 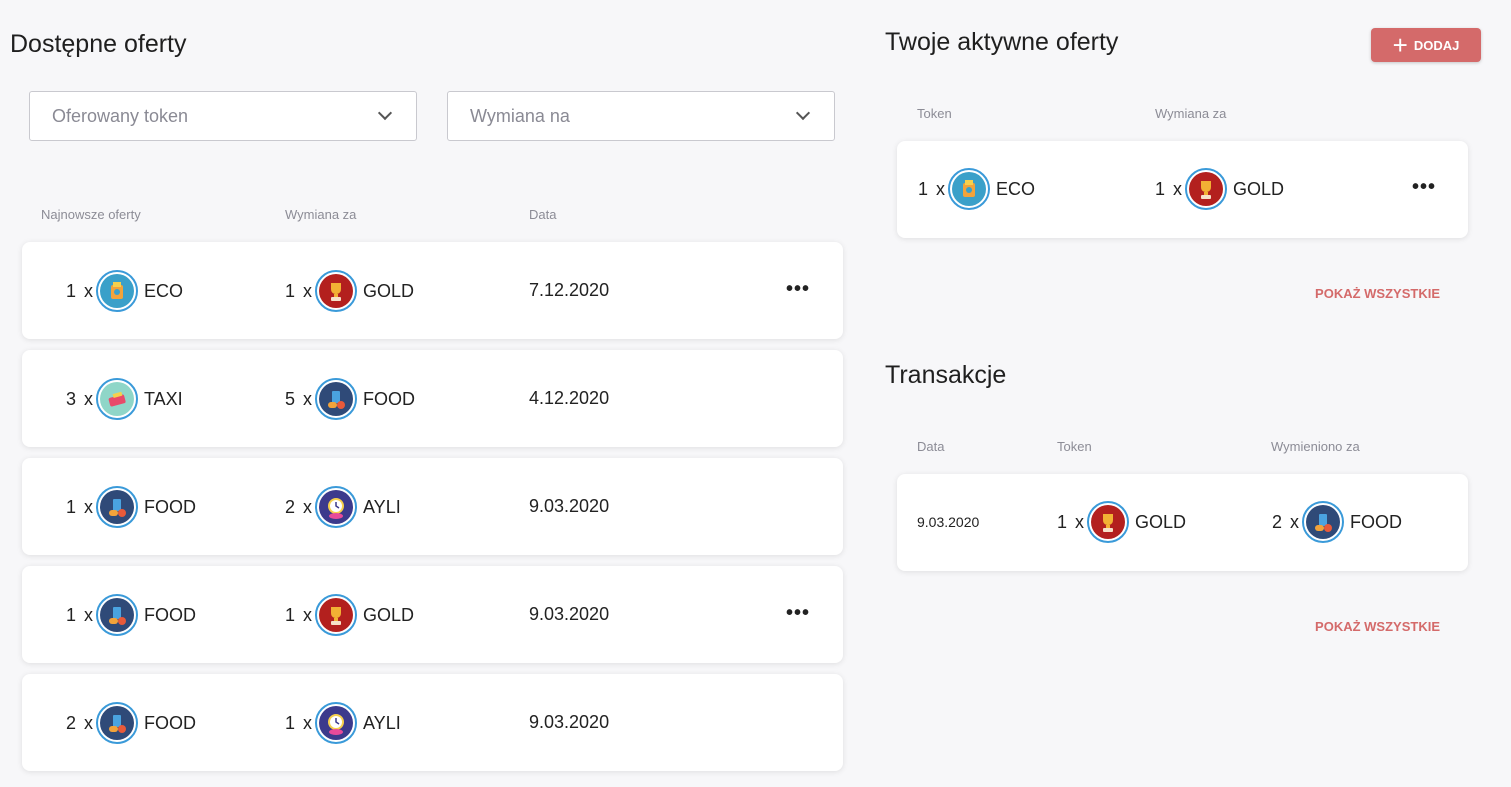 I want to click on token-qty: 1, so click(x=1062, y=521).